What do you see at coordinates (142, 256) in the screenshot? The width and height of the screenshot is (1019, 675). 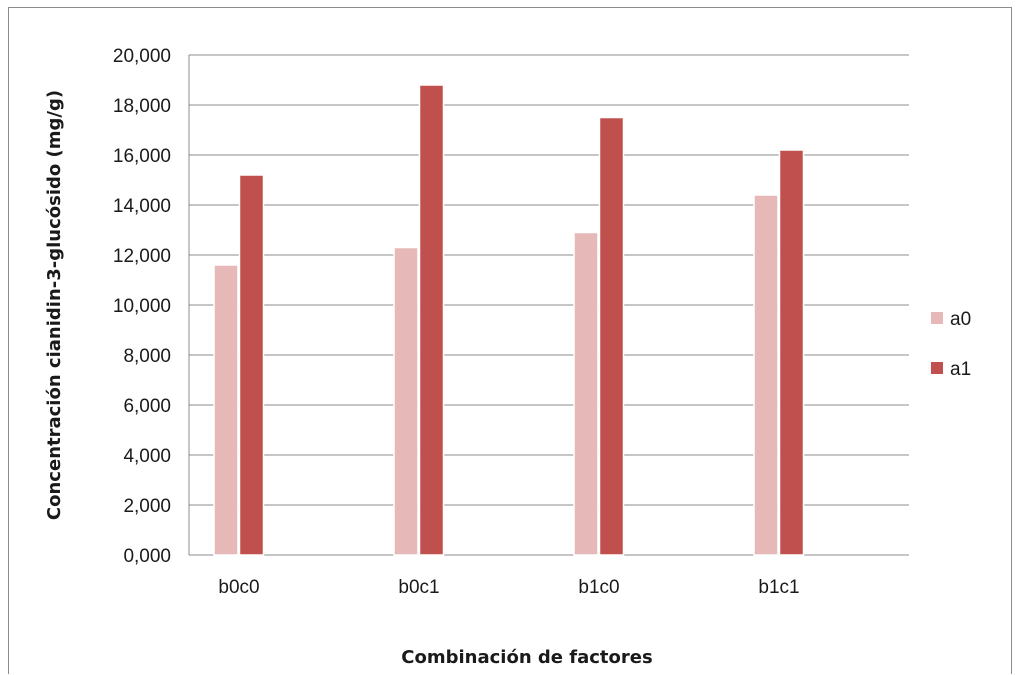 I see `y-tick-label: 12,000` at bounding box center [142, 256].